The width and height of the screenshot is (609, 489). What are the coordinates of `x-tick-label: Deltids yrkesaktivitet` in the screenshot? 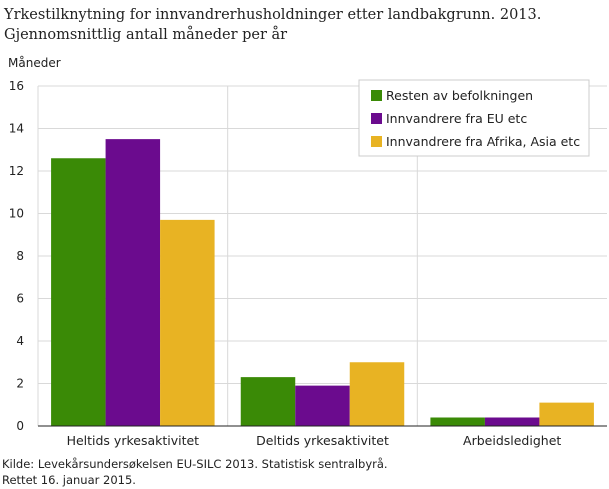 It's located at (322, 440).